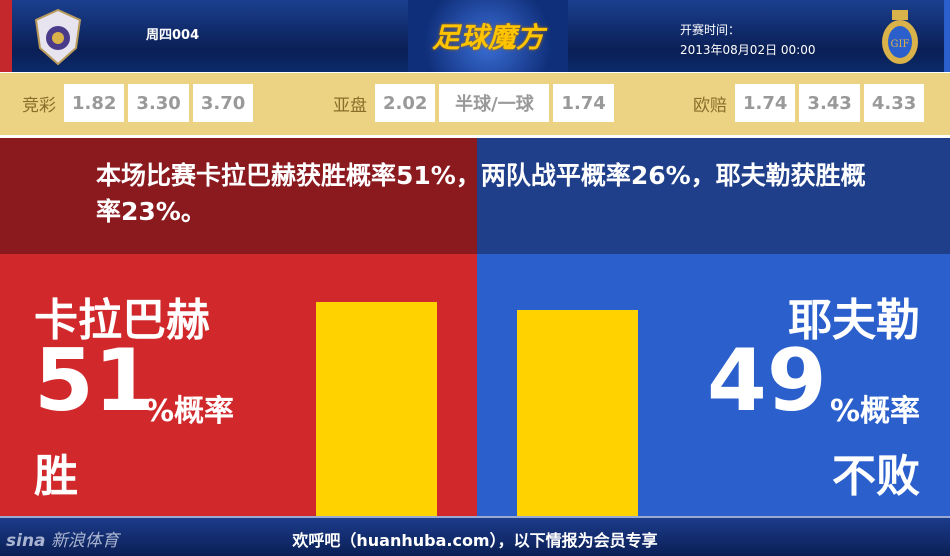 Image resolution: width=950 pixels, height=556 pixels. Describe the element at coordinates (488, 36) in the screenshot. I see `zuqiu-mofang-logo: 足球魔方` at that location.